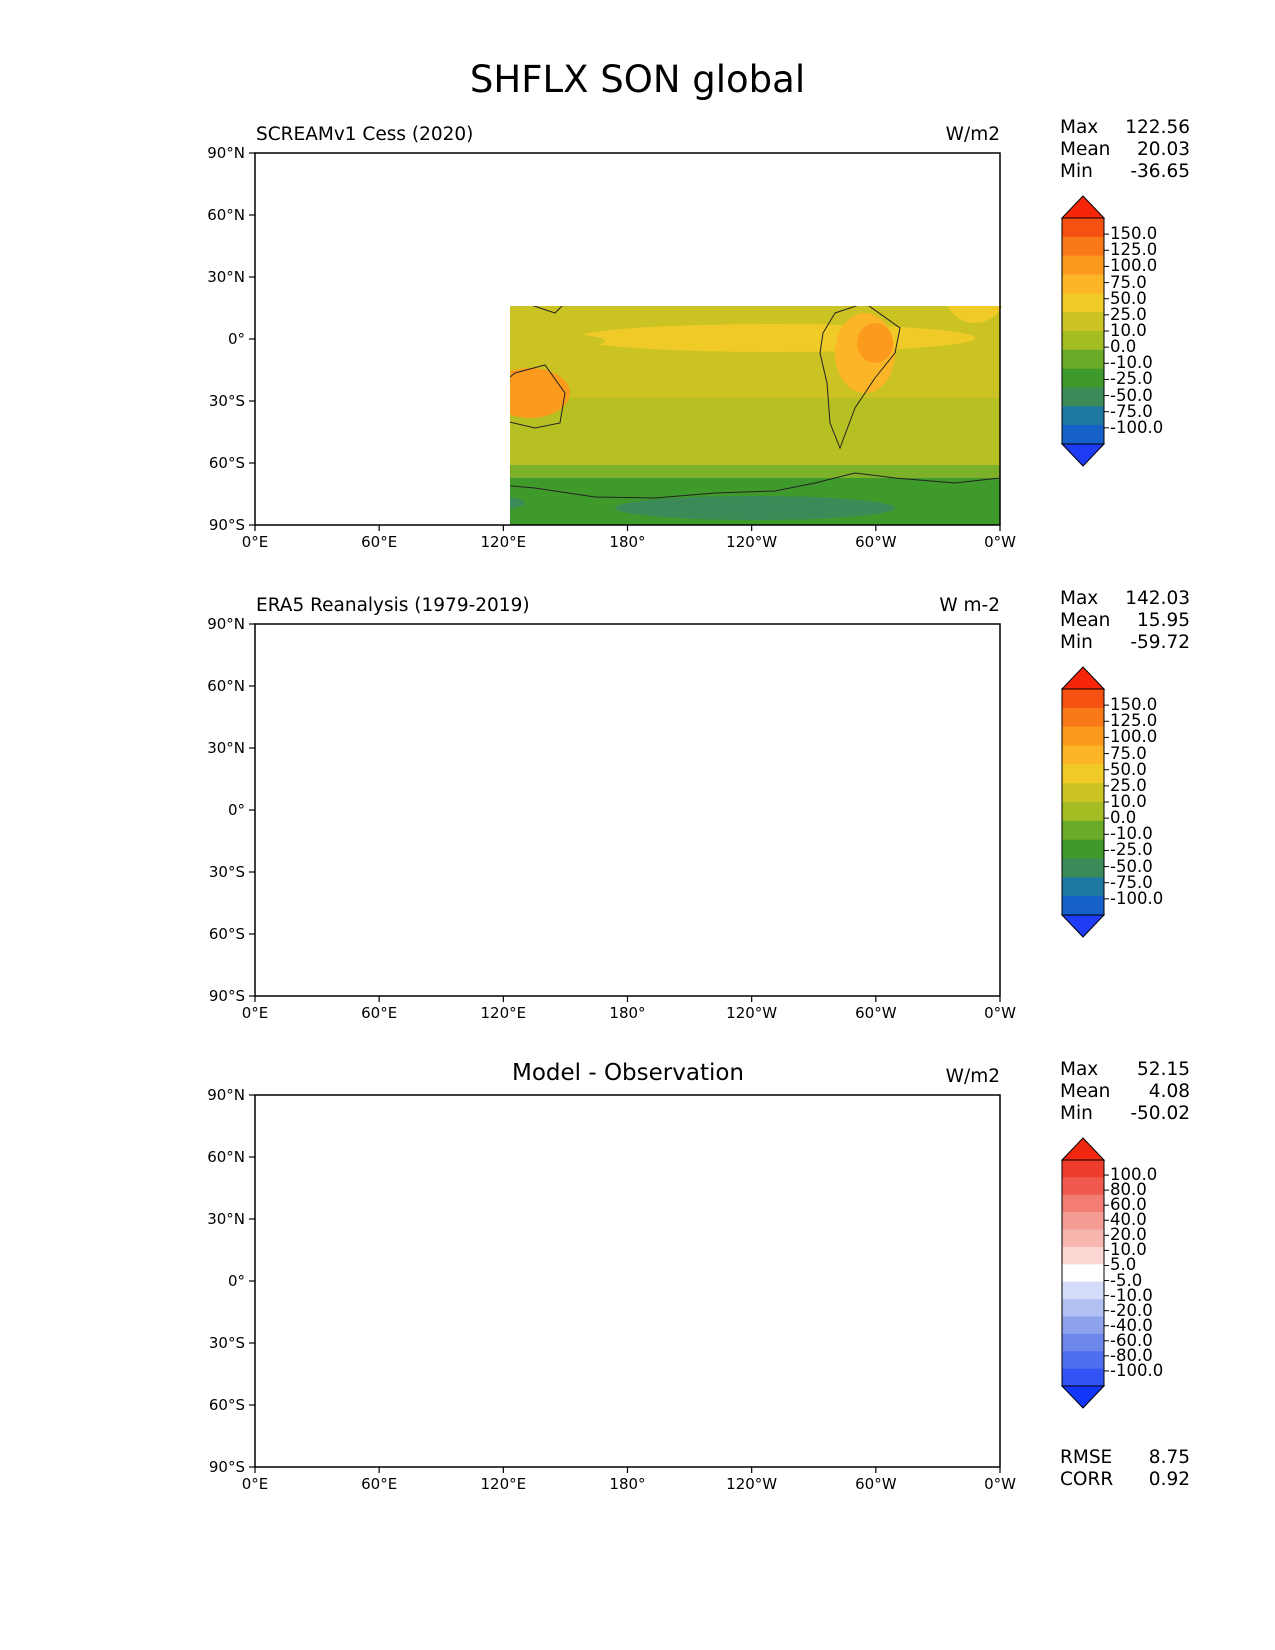  Describe the element at coordinates (1131, 1355) in the screenshot. I see `colorbar-label: -80.0` at that location.